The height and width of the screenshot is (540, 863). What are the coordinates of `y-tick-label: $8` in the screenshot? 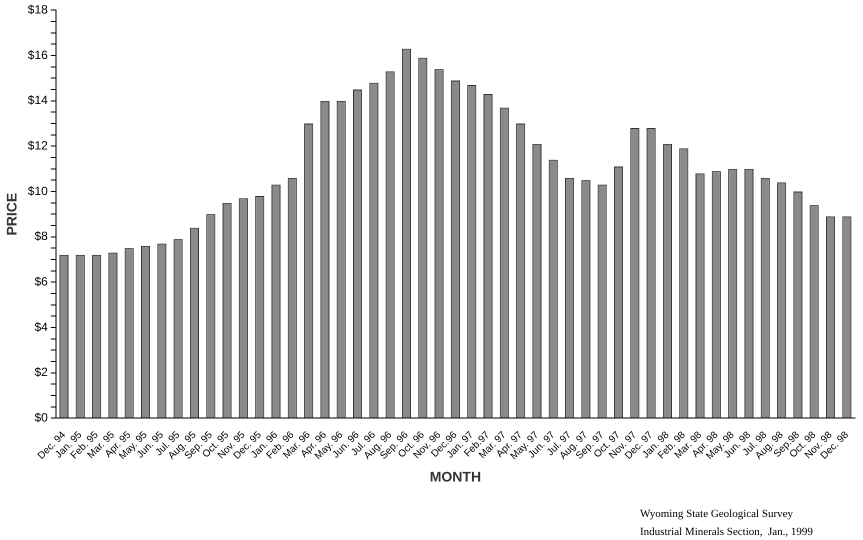 It's located at (41, 236).